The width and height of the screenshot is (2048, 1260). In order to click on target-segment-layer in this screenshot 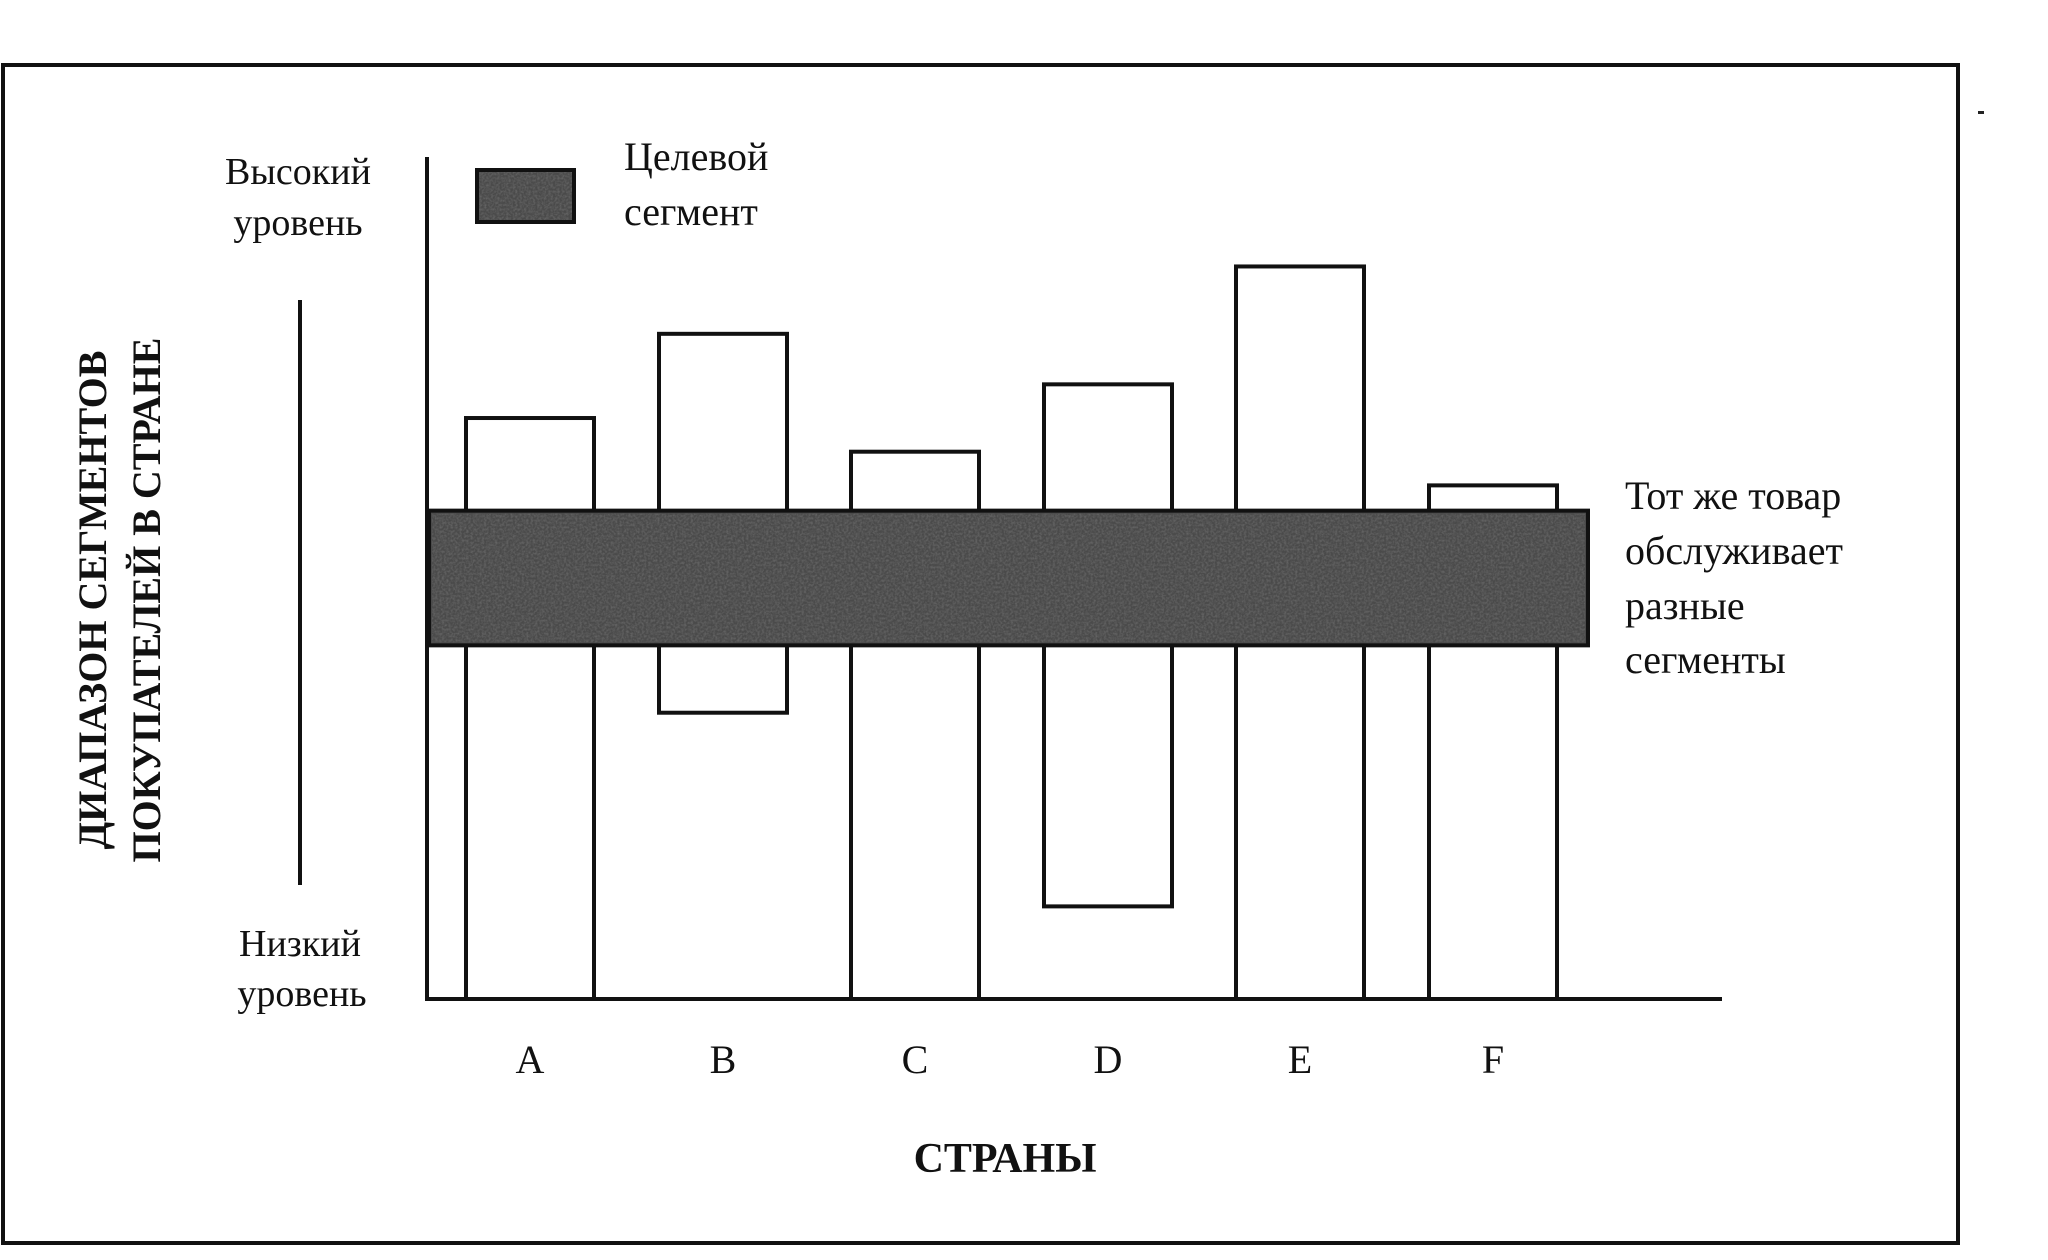, I will do `click(1008, 578)`.